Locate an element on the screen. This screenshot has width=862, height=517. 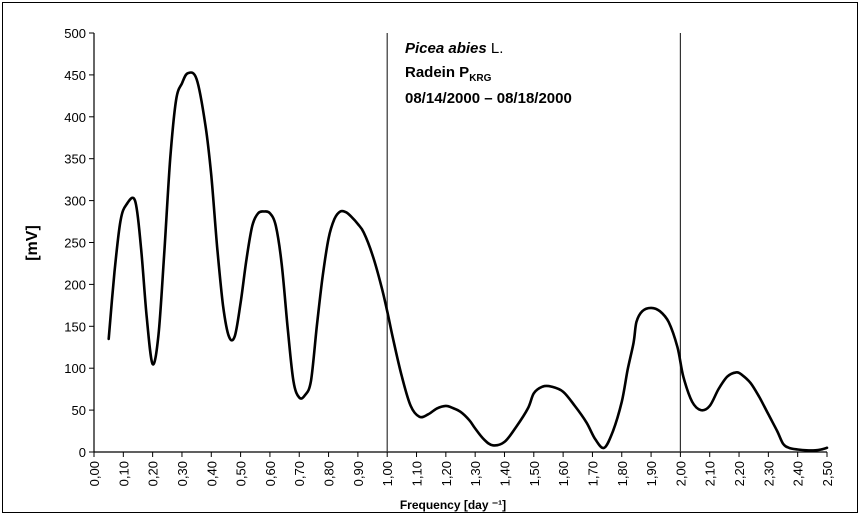
annotation-species-suffix: L. is located at coordinates (495, 48).